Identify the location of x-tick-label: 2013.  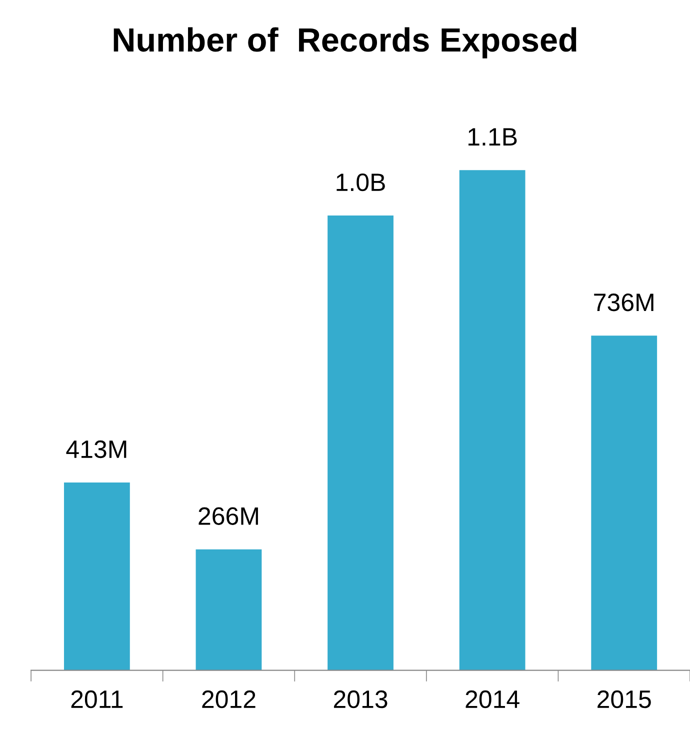
(361, 699).